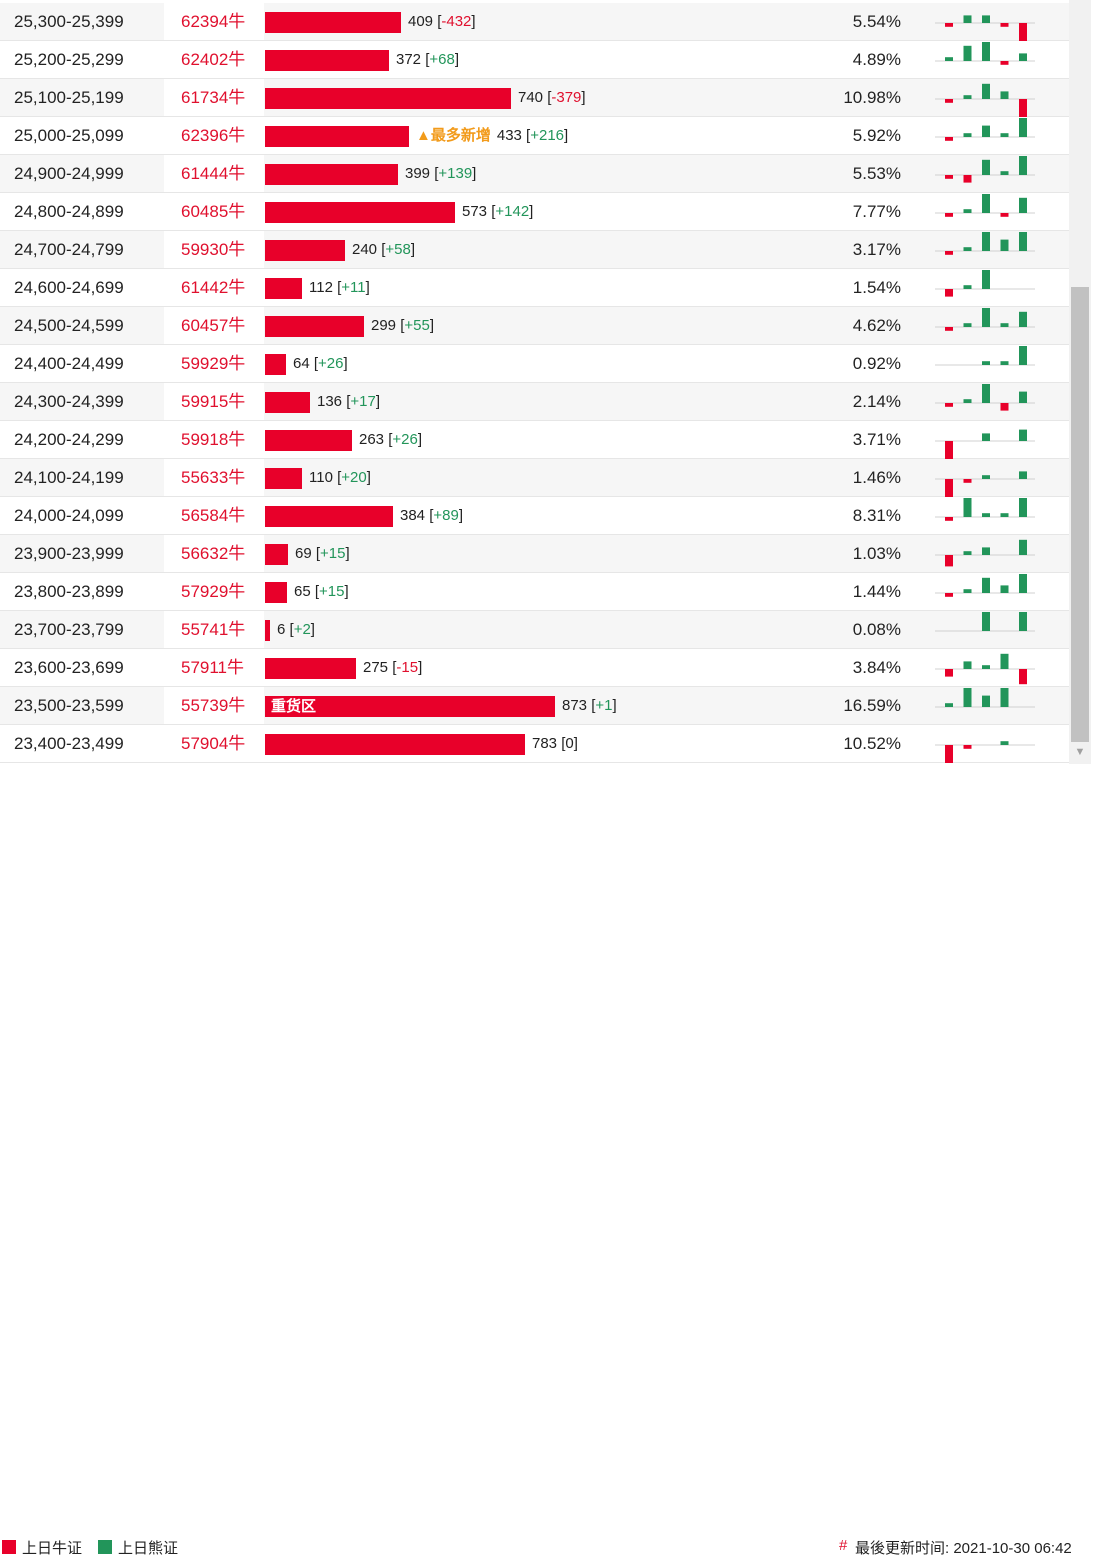  What do you see at coordinates (431, 515) in the screenshot?
I see `count-with-change: 384 [+89]` at bounding box center [431, 515].